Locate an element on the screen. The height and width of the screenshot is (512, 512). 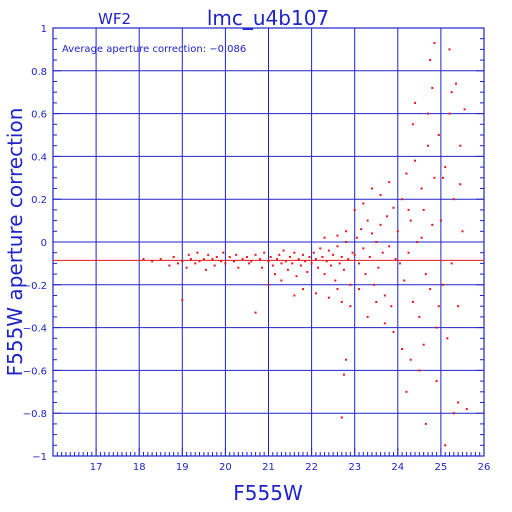
chip-label: WF2 is located at coordinates (114, 19).